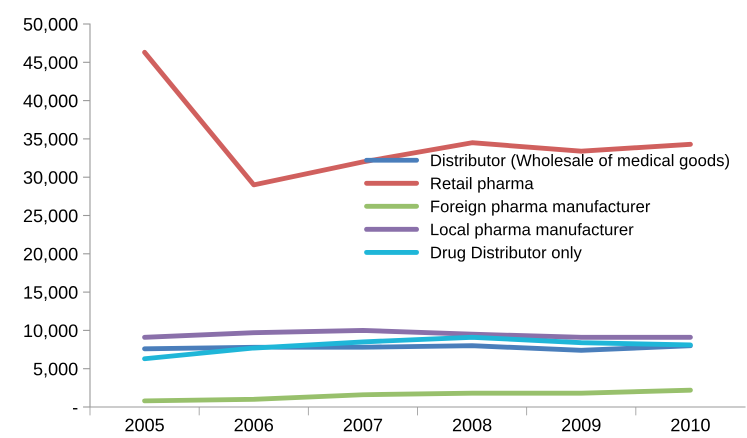 Image resolution: width=747 pixels, height=438 pixels. Describe the element at coordinates (506, 254) in the screenshot. I see `legend-label: Drug Distributor only` at that location.